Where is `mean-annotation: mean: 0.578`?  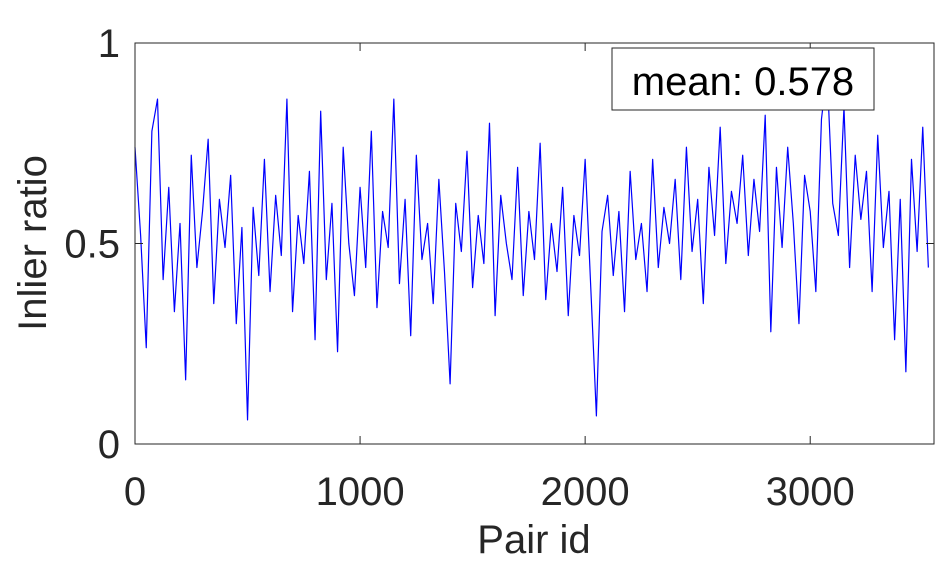 mean-annotation: mean: 0.578 is located at coordinates (743, 79).